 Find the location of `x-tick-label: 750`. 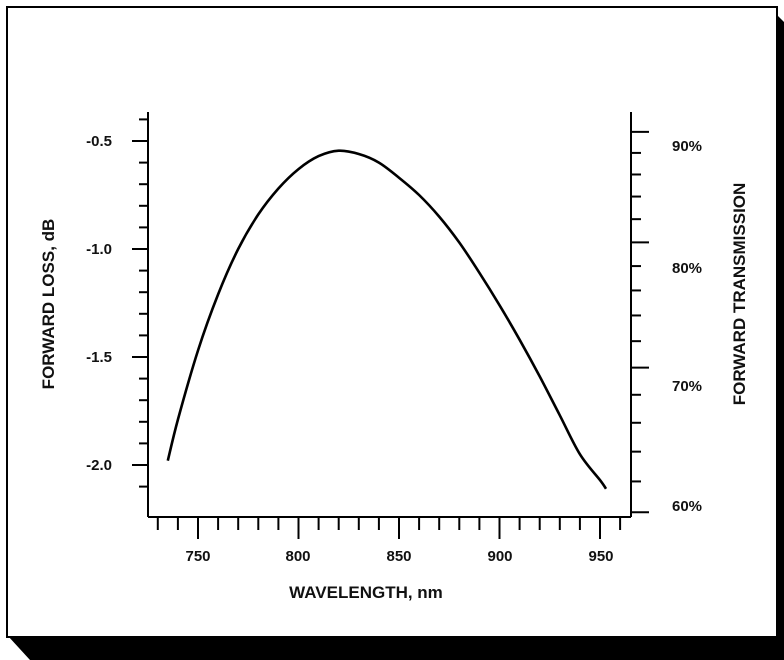

x-tick-label: 750 is located at coordinates (197, 556).